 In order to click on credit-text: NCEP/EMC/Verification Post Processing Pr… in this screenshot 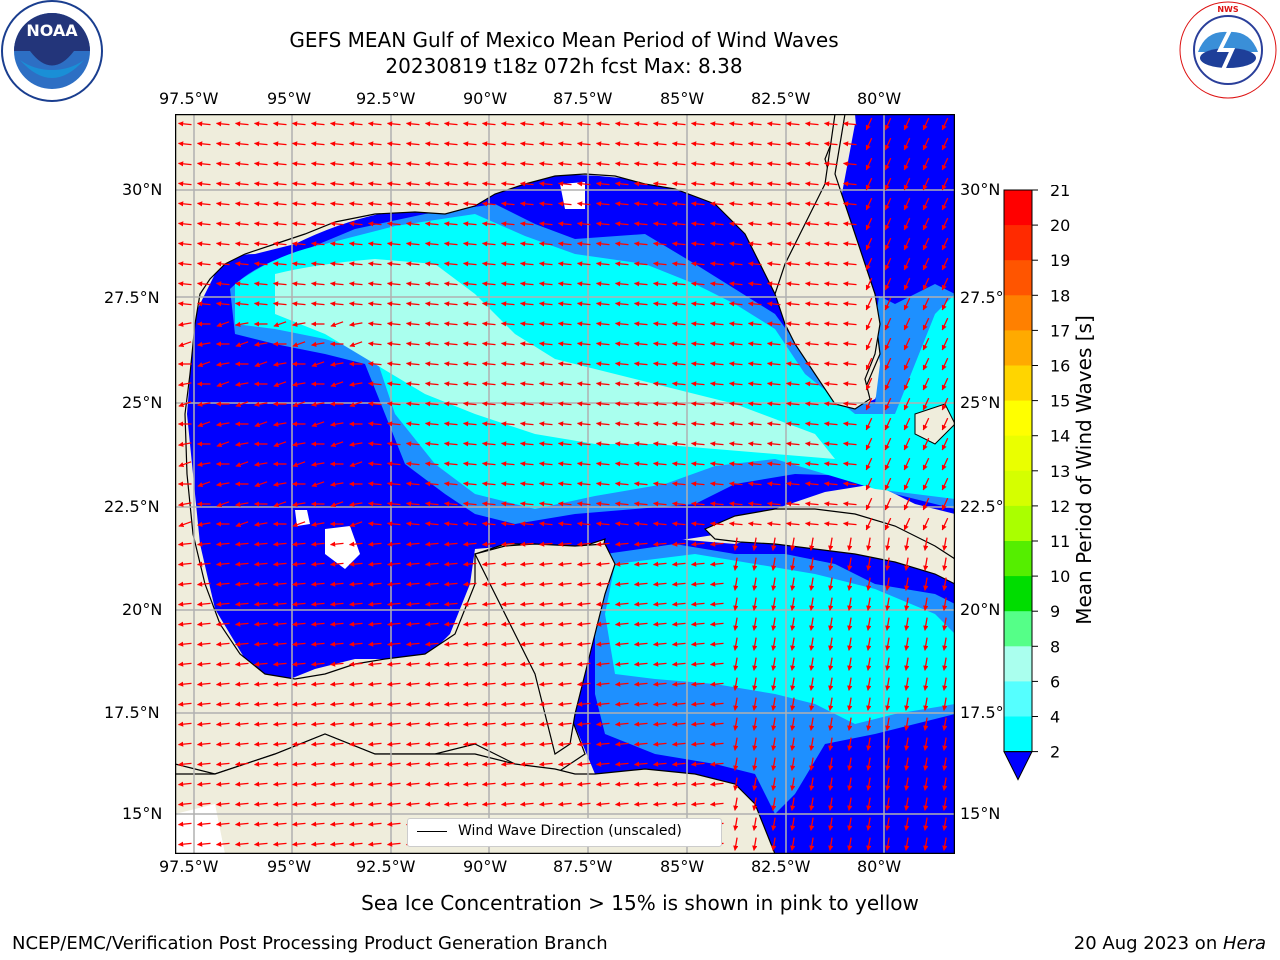, I will do `click(310, 943)`.